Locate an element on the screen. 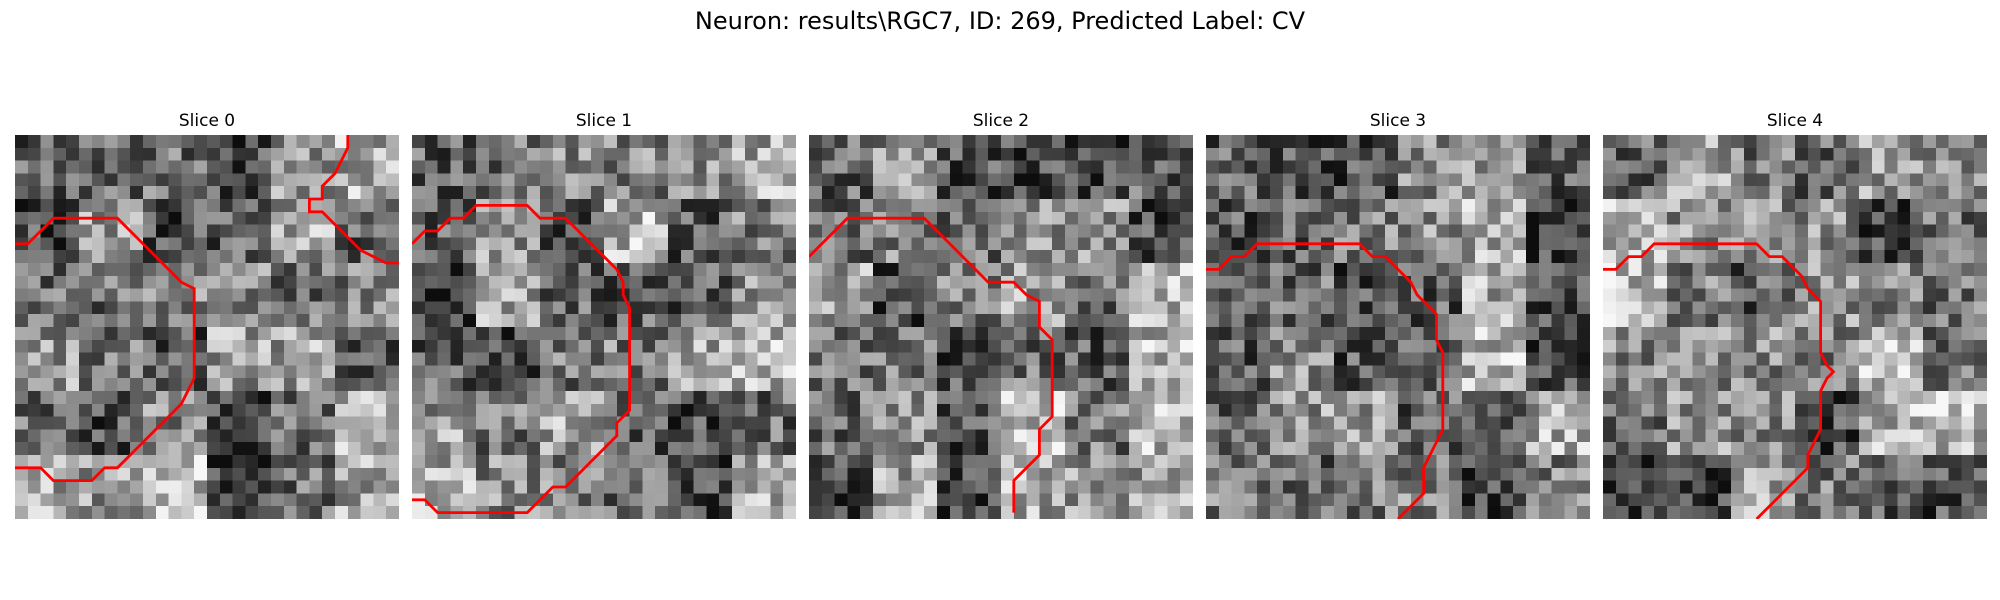 Image resolution: width=2000 pixels, height=600 pixels. panel-slice-2: Slice 2 is located at coordinates (1001, 314).